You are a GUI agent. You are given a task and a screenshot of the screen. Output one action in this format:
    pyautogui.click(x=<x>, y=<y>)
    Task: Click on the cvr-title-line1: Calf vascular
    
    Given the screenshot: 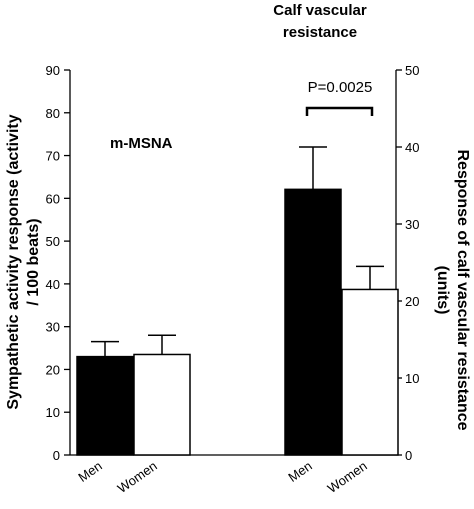 What is the action you would take?
    pyautogui.click(x=320, y=10)
    